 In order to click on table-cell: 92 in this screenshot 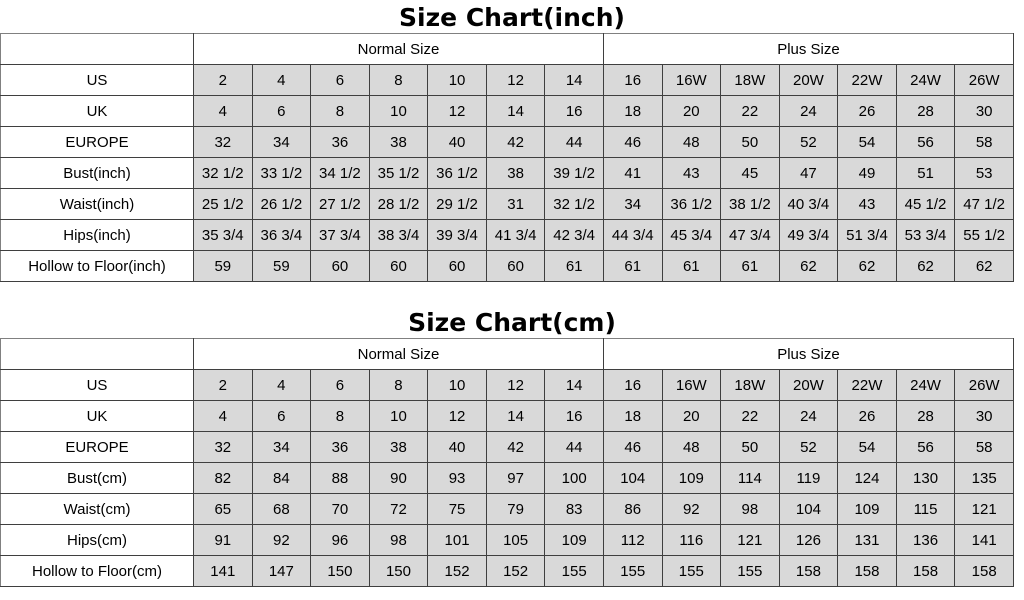, I will do `click(692, 509)`.